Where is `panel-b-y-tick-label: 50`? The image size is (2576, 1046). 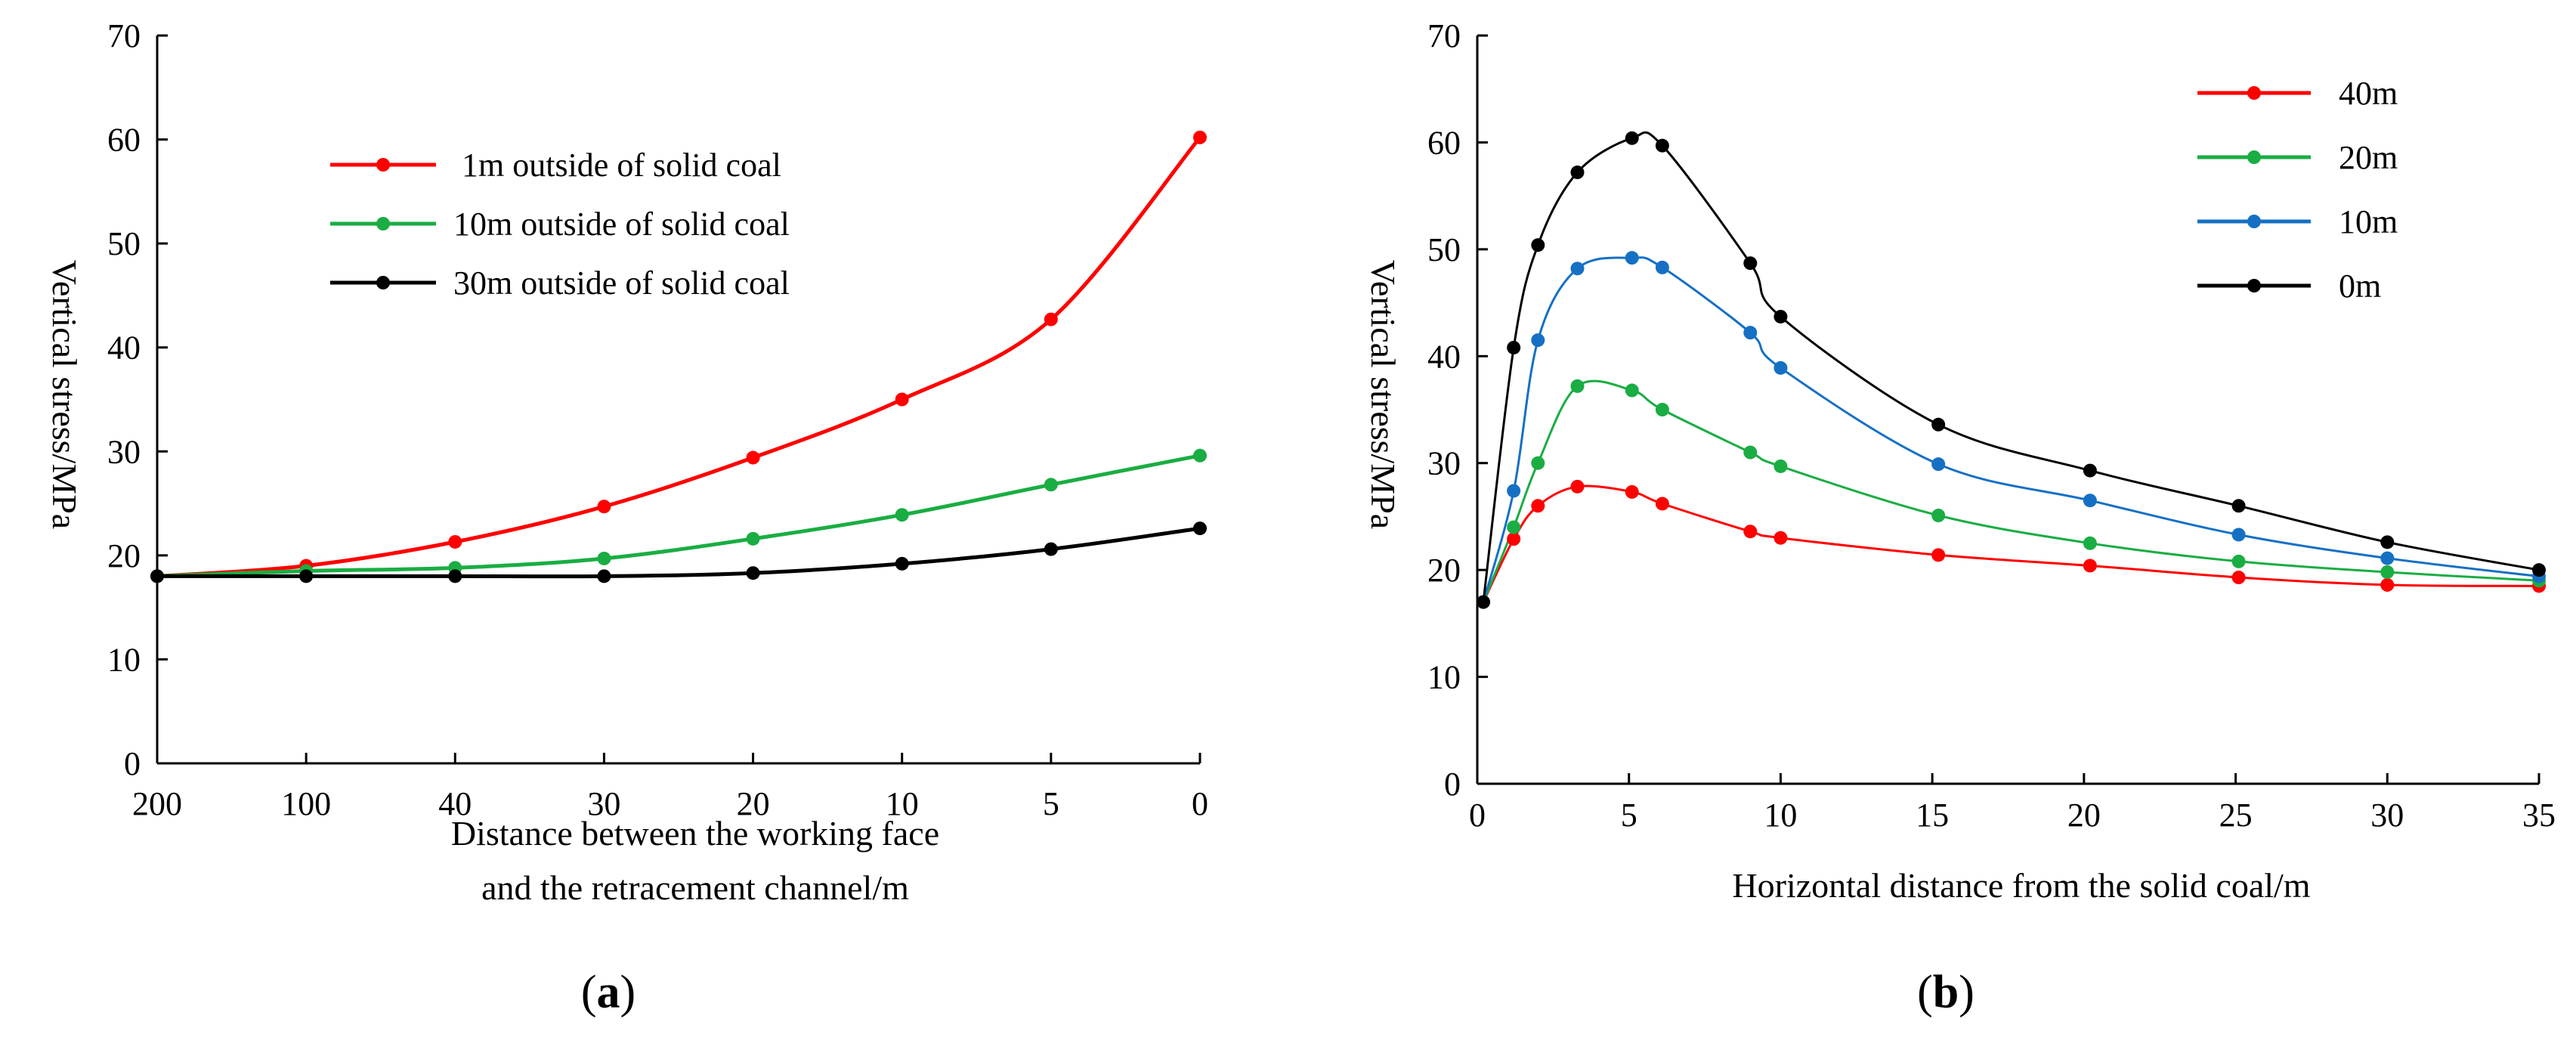
panel-b-y-tick-label: 50 is located at coordinates (1444, 250).